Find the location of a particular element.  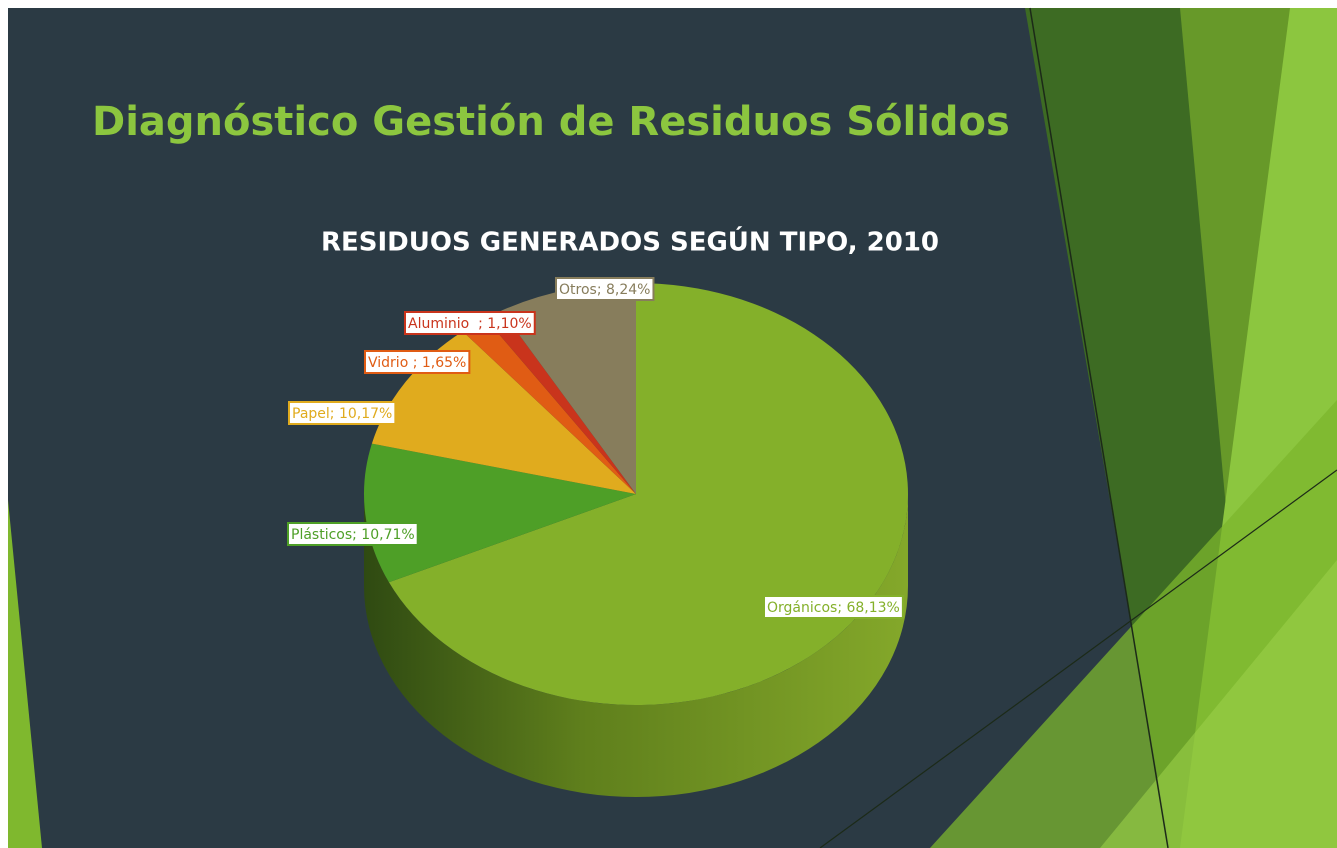

data-label: Orgánicos; 68,13% is located at coordinates (833, 607).